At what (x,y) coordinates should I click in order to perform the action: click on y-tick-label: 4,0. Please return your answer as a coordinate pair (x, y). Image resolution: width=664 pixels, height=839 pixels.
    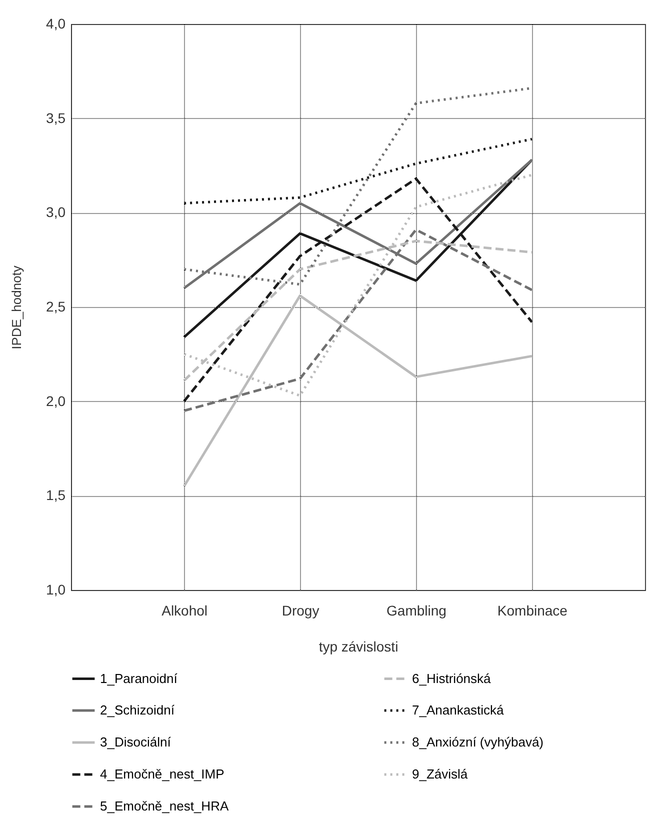
    Looking at the image, I should click on (56, 24).